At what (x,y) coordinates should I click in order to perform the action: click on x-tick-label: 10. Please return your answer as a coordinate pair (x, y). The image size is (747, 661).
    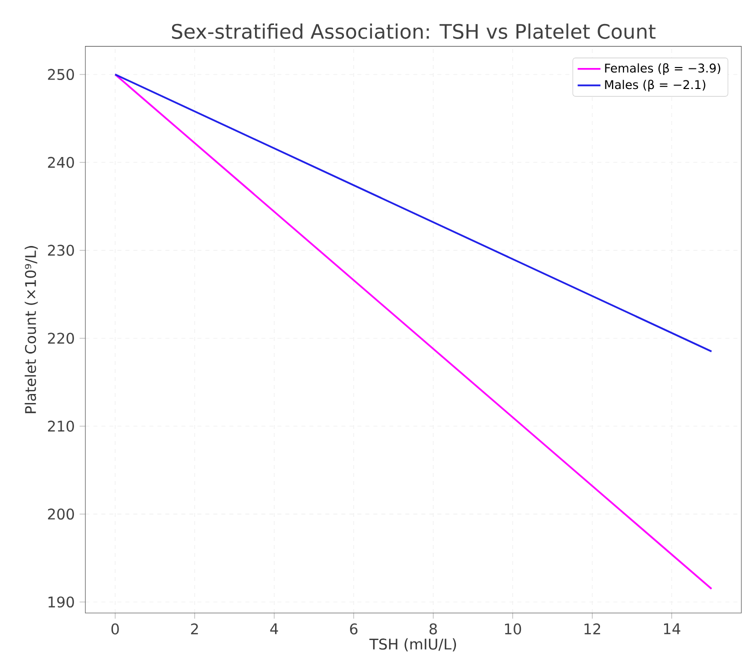
    Looking at the image, I should click on (513, 628).